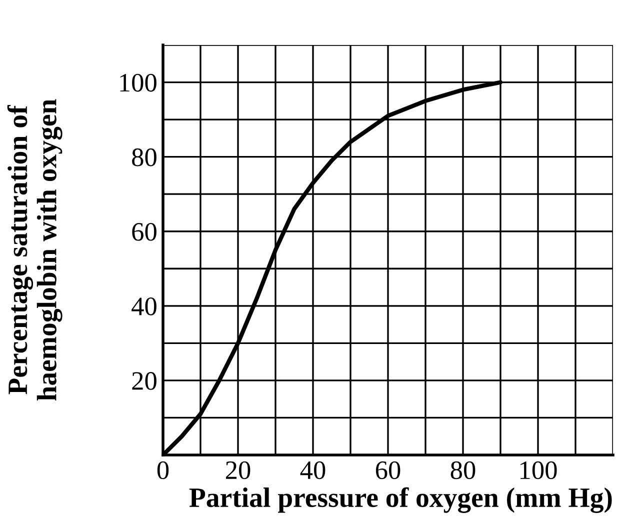 The image size is (633, 529). What do you see at coordinates (538, 470) in the screenshot?
I see `x-tick-label: 100` at bounding box center [538, 470].